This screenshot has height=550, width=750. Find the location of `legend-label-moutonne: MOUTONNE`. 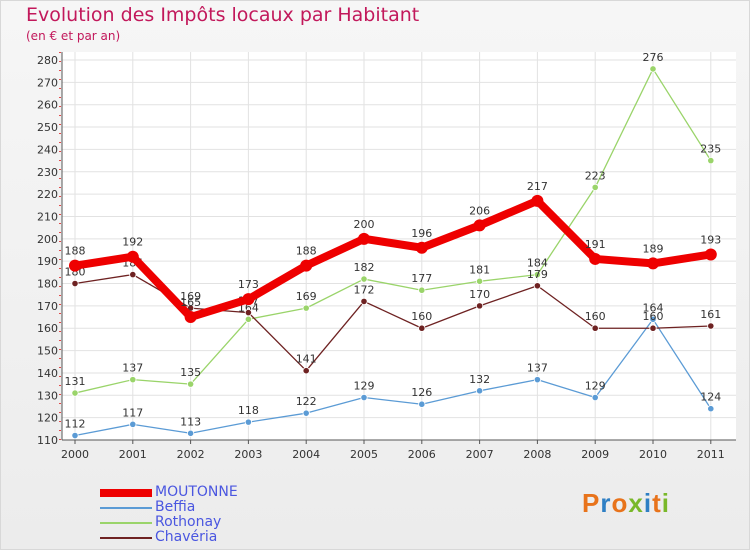

legend-label-moutonne: MOUTONNE is located at coordinates (196, 492).